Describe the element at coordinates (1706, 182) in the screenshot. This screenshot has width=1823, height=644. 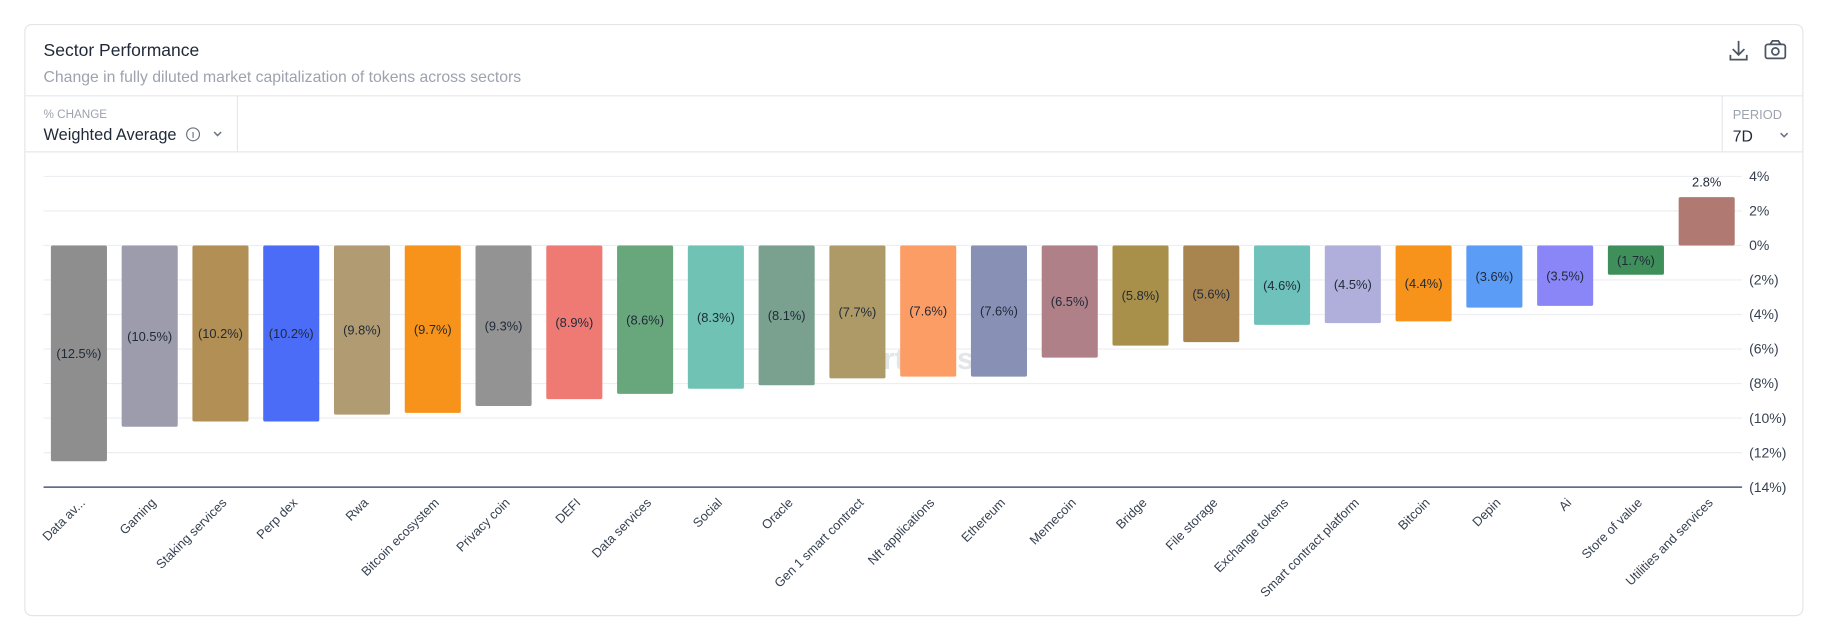
I see `value-label: 2.8%` at that location.